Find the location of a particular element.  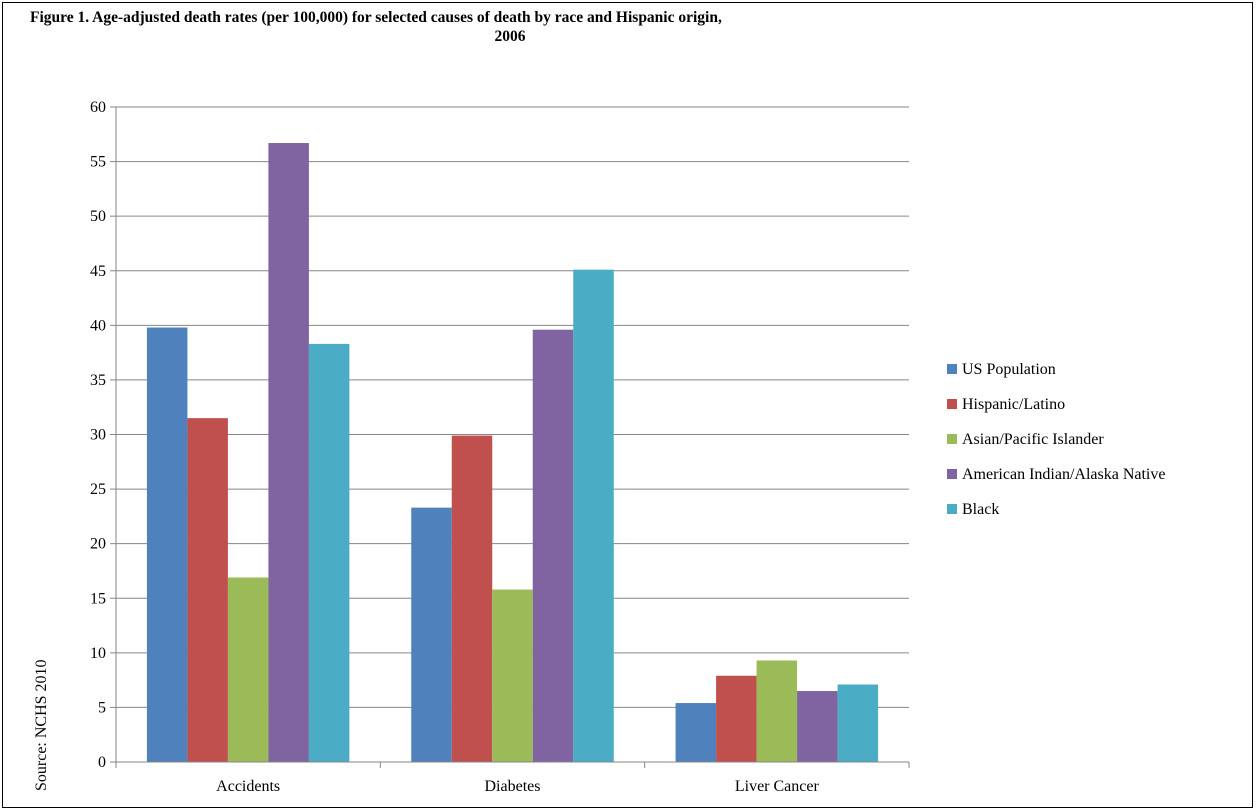

x-tick-label: Liver Cancer is located at coordinates (777, 786).